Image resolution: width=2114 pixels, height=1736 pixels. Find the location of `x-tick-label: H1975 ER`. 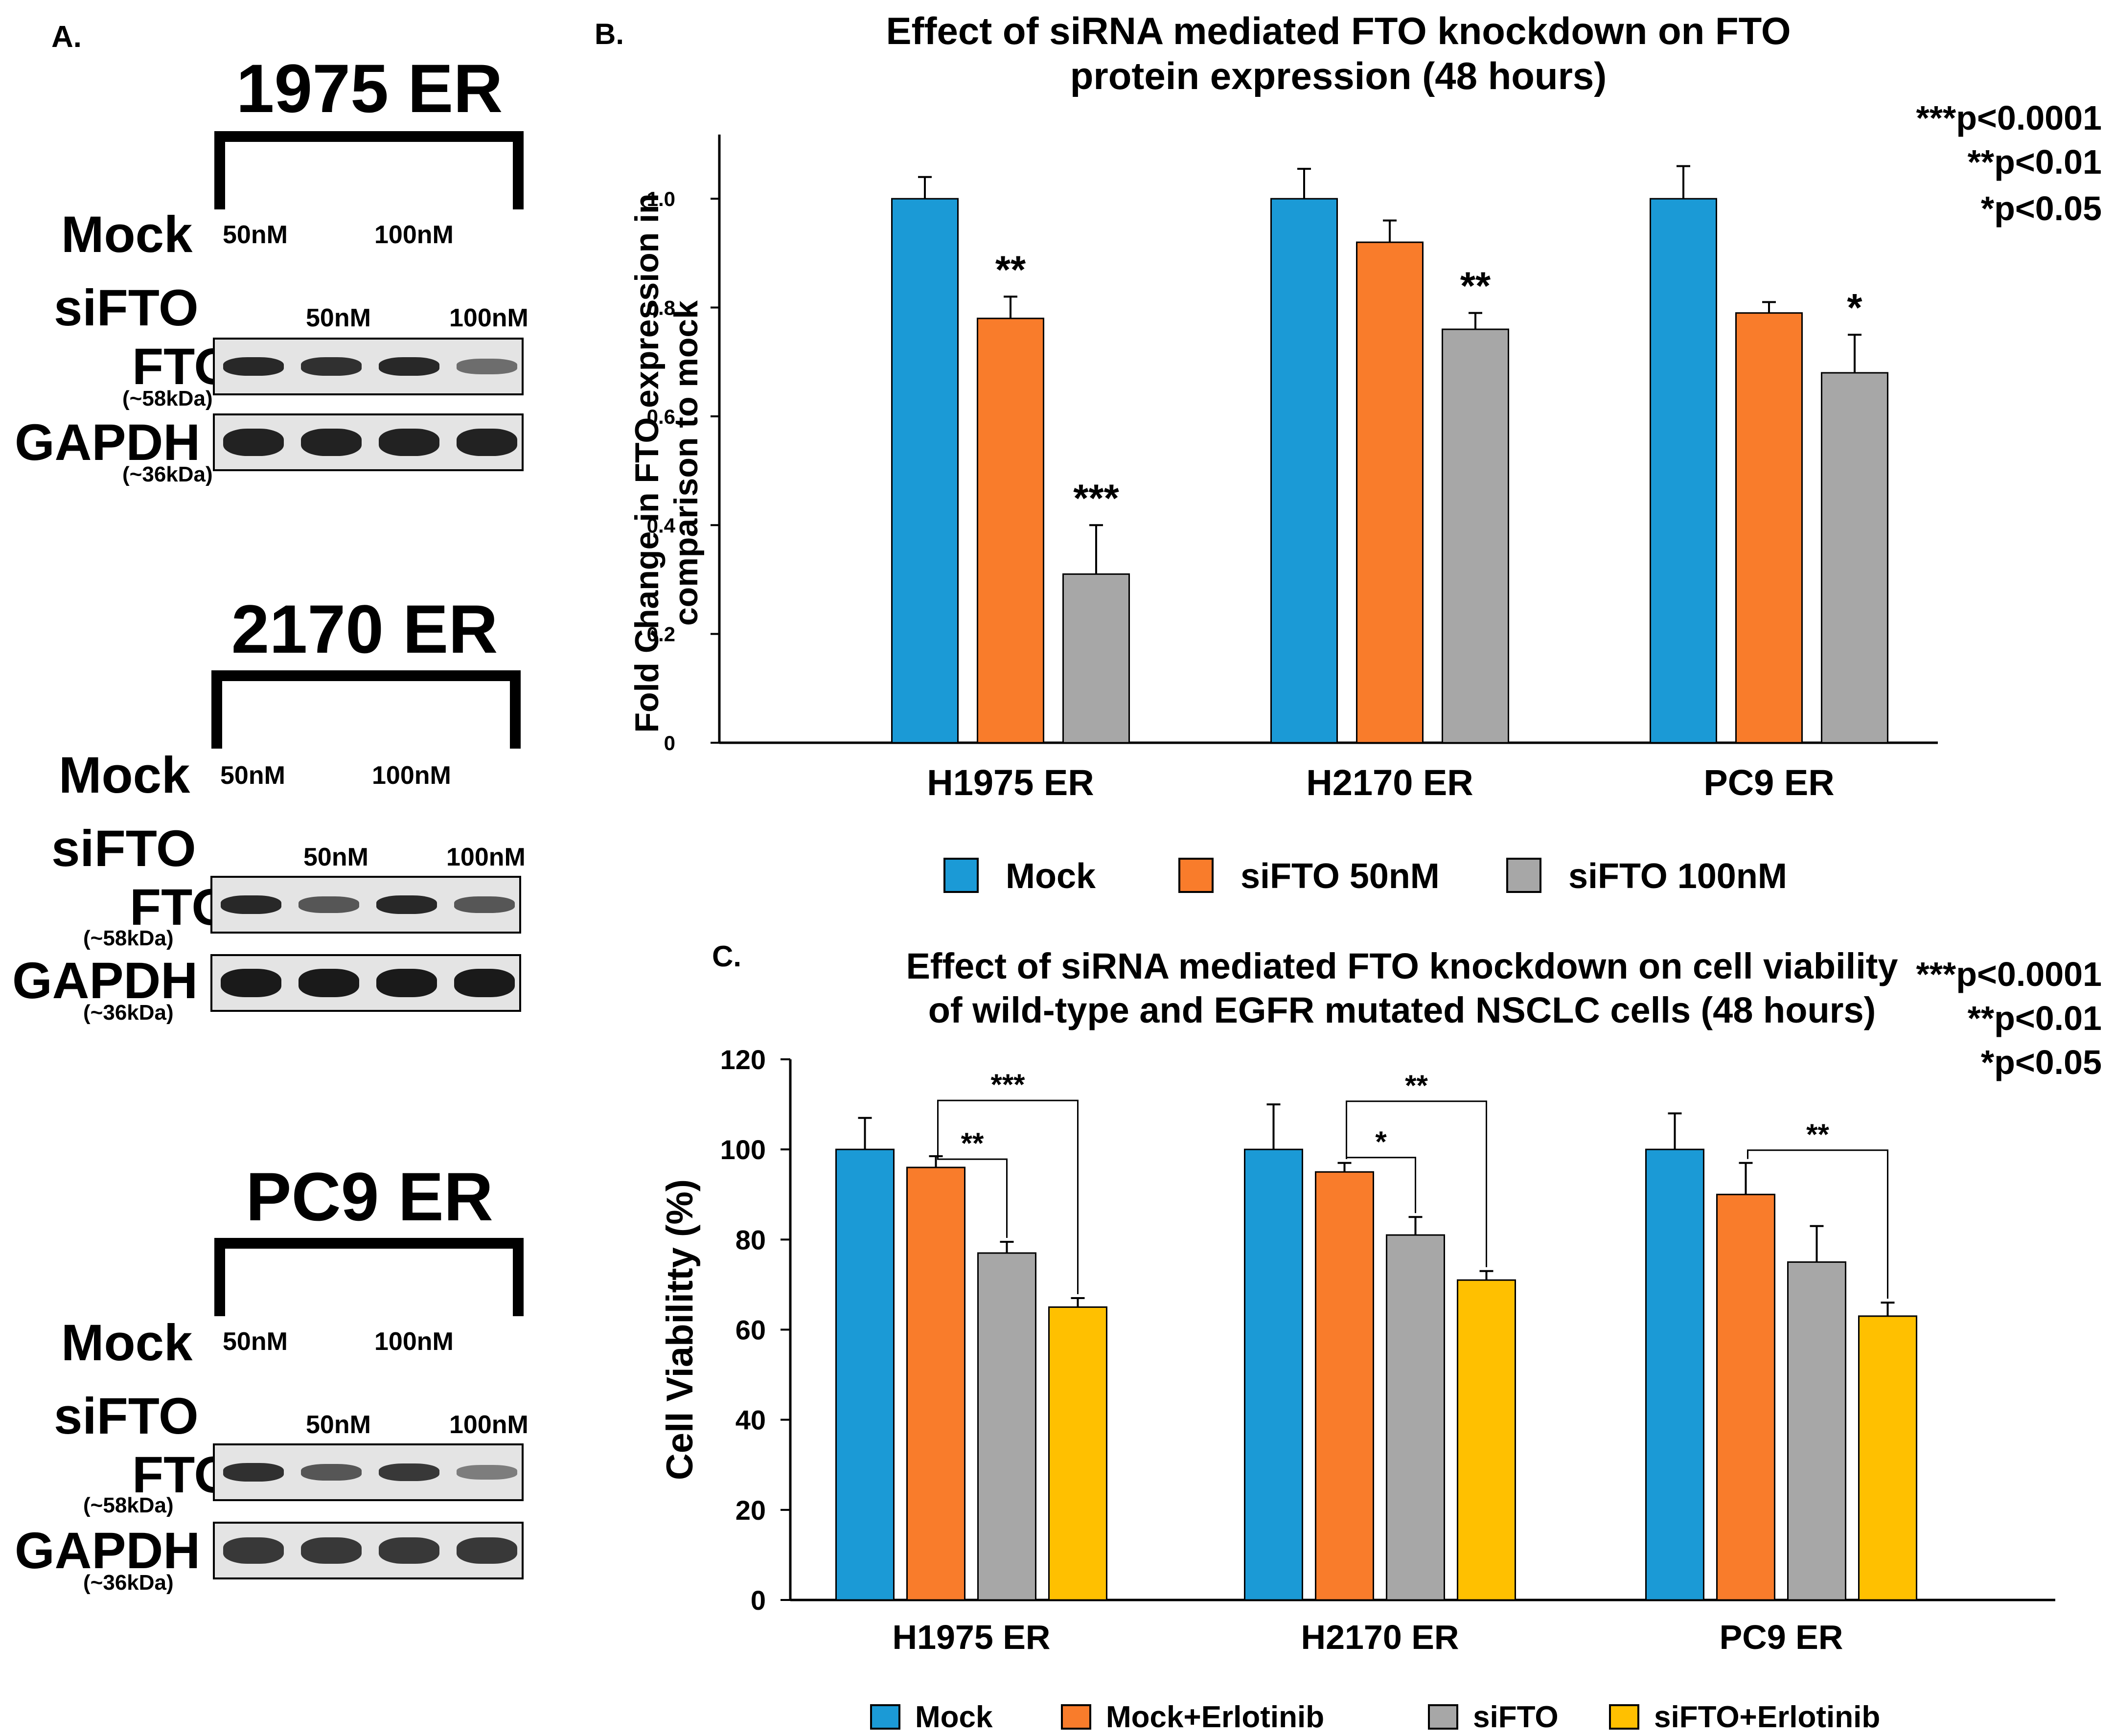

x-tick-label: H1975 ER is located at coordinates (1011, 783).